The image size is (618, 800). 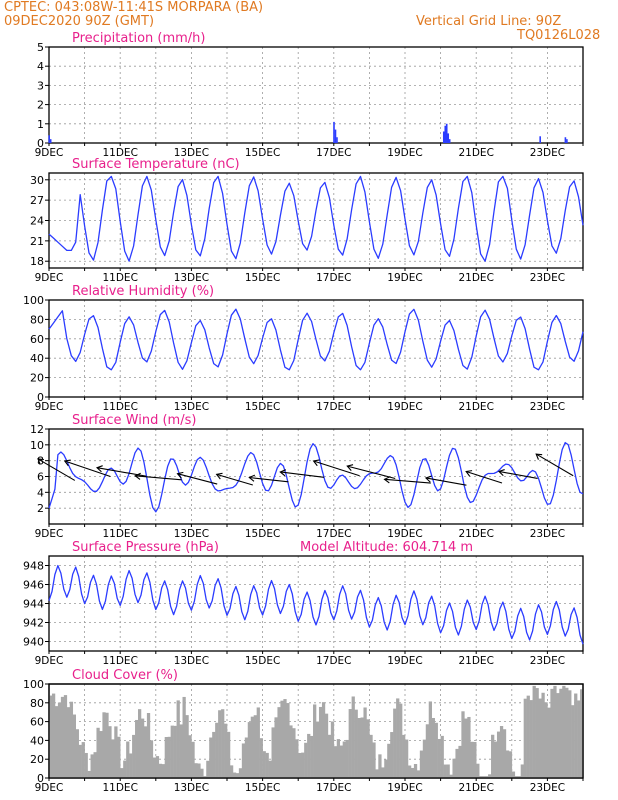 I want to click on series-line, so click(x=316, y=339).